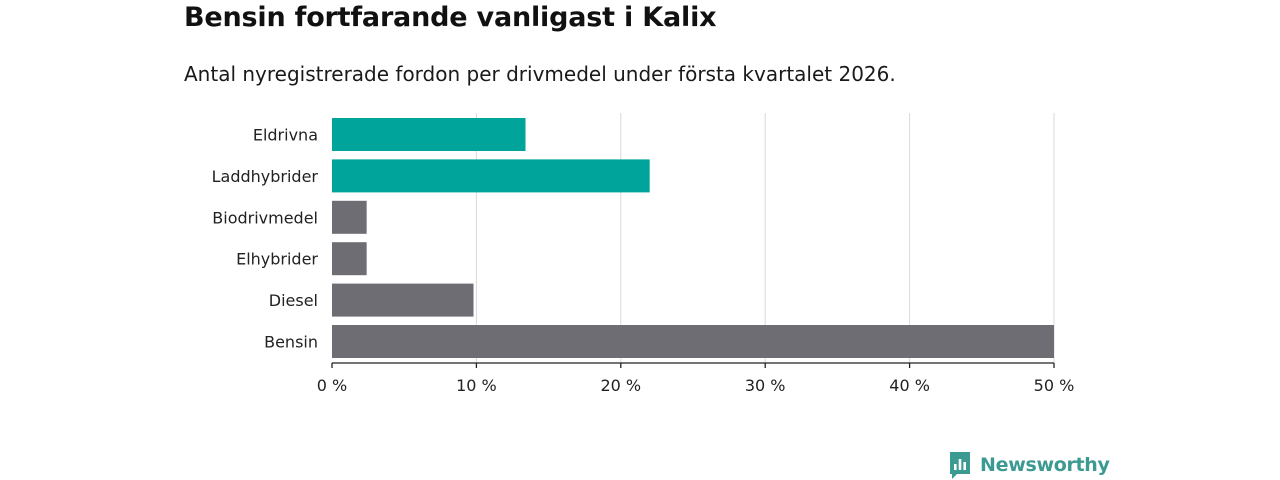  I want to click on newsworthy-brand: Newsworthy, so click(1029, 465).